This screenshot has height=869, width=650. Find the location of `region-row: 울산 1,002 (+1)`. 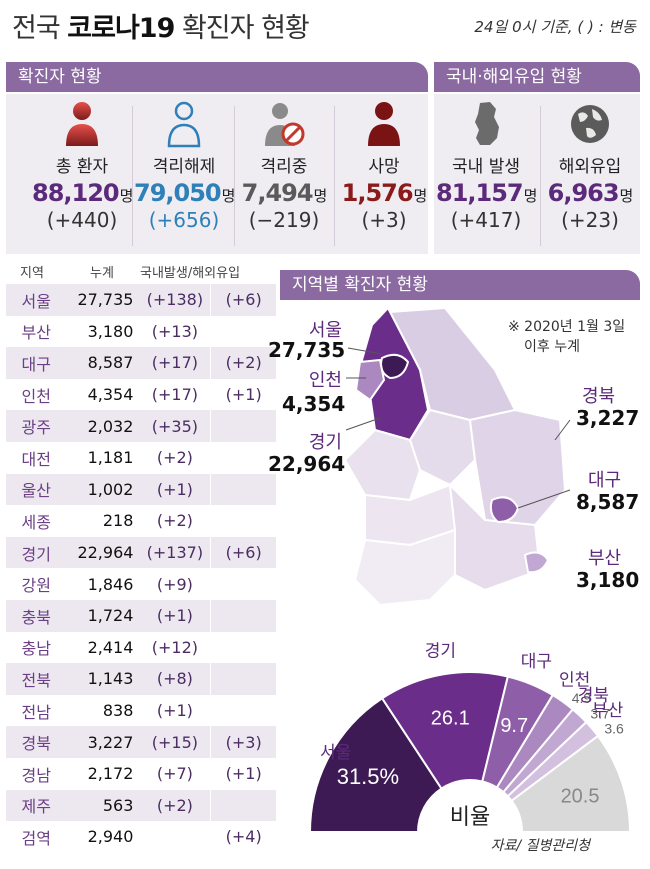

region-row: 울산 1,002 (+1) is located at coordinates (141, 489).